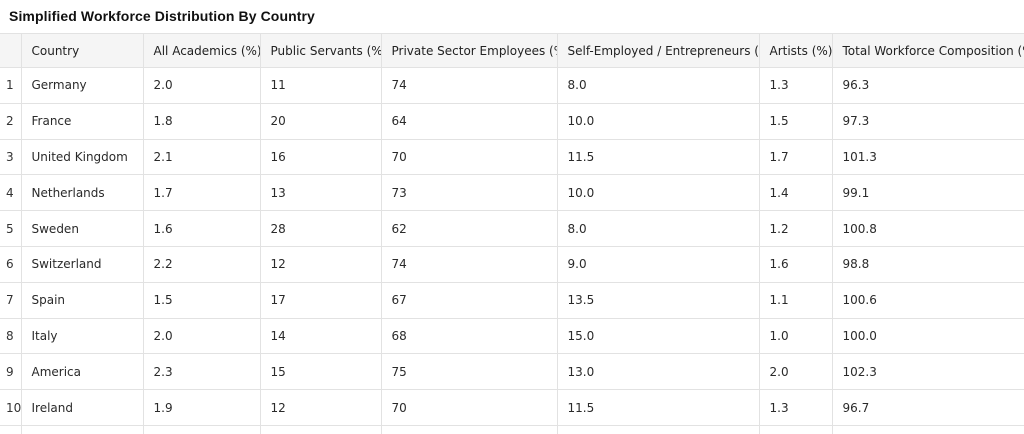 The image size is (1024, 434). I want to click on cell-artists: 1.0, so click(795, 336).